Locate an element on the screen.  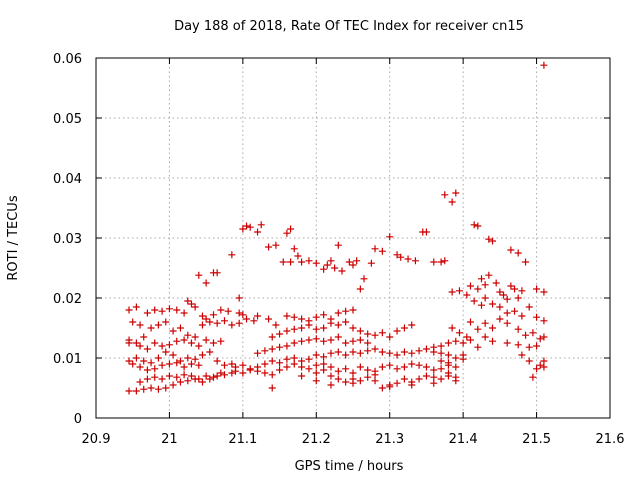
x-tick-label: 21.5 is located at coordinates (536, 439).